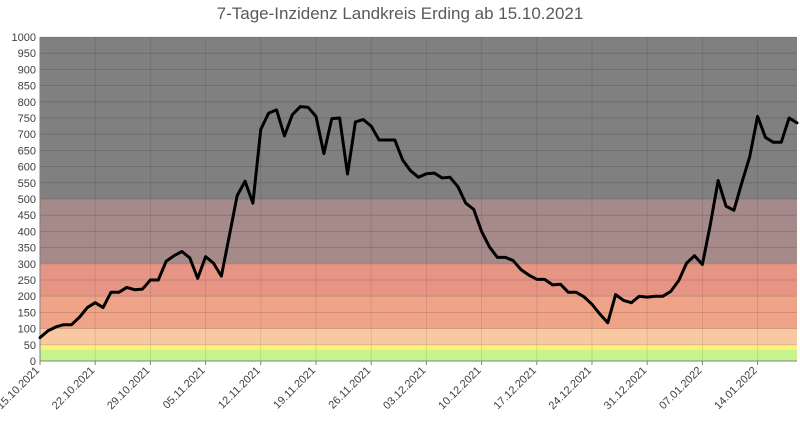 The image size is (800, 422). Describe the element at coordinates (128, 388) in the screenshot. I see `x-tick-label-14: 29.10.2021` at that location.